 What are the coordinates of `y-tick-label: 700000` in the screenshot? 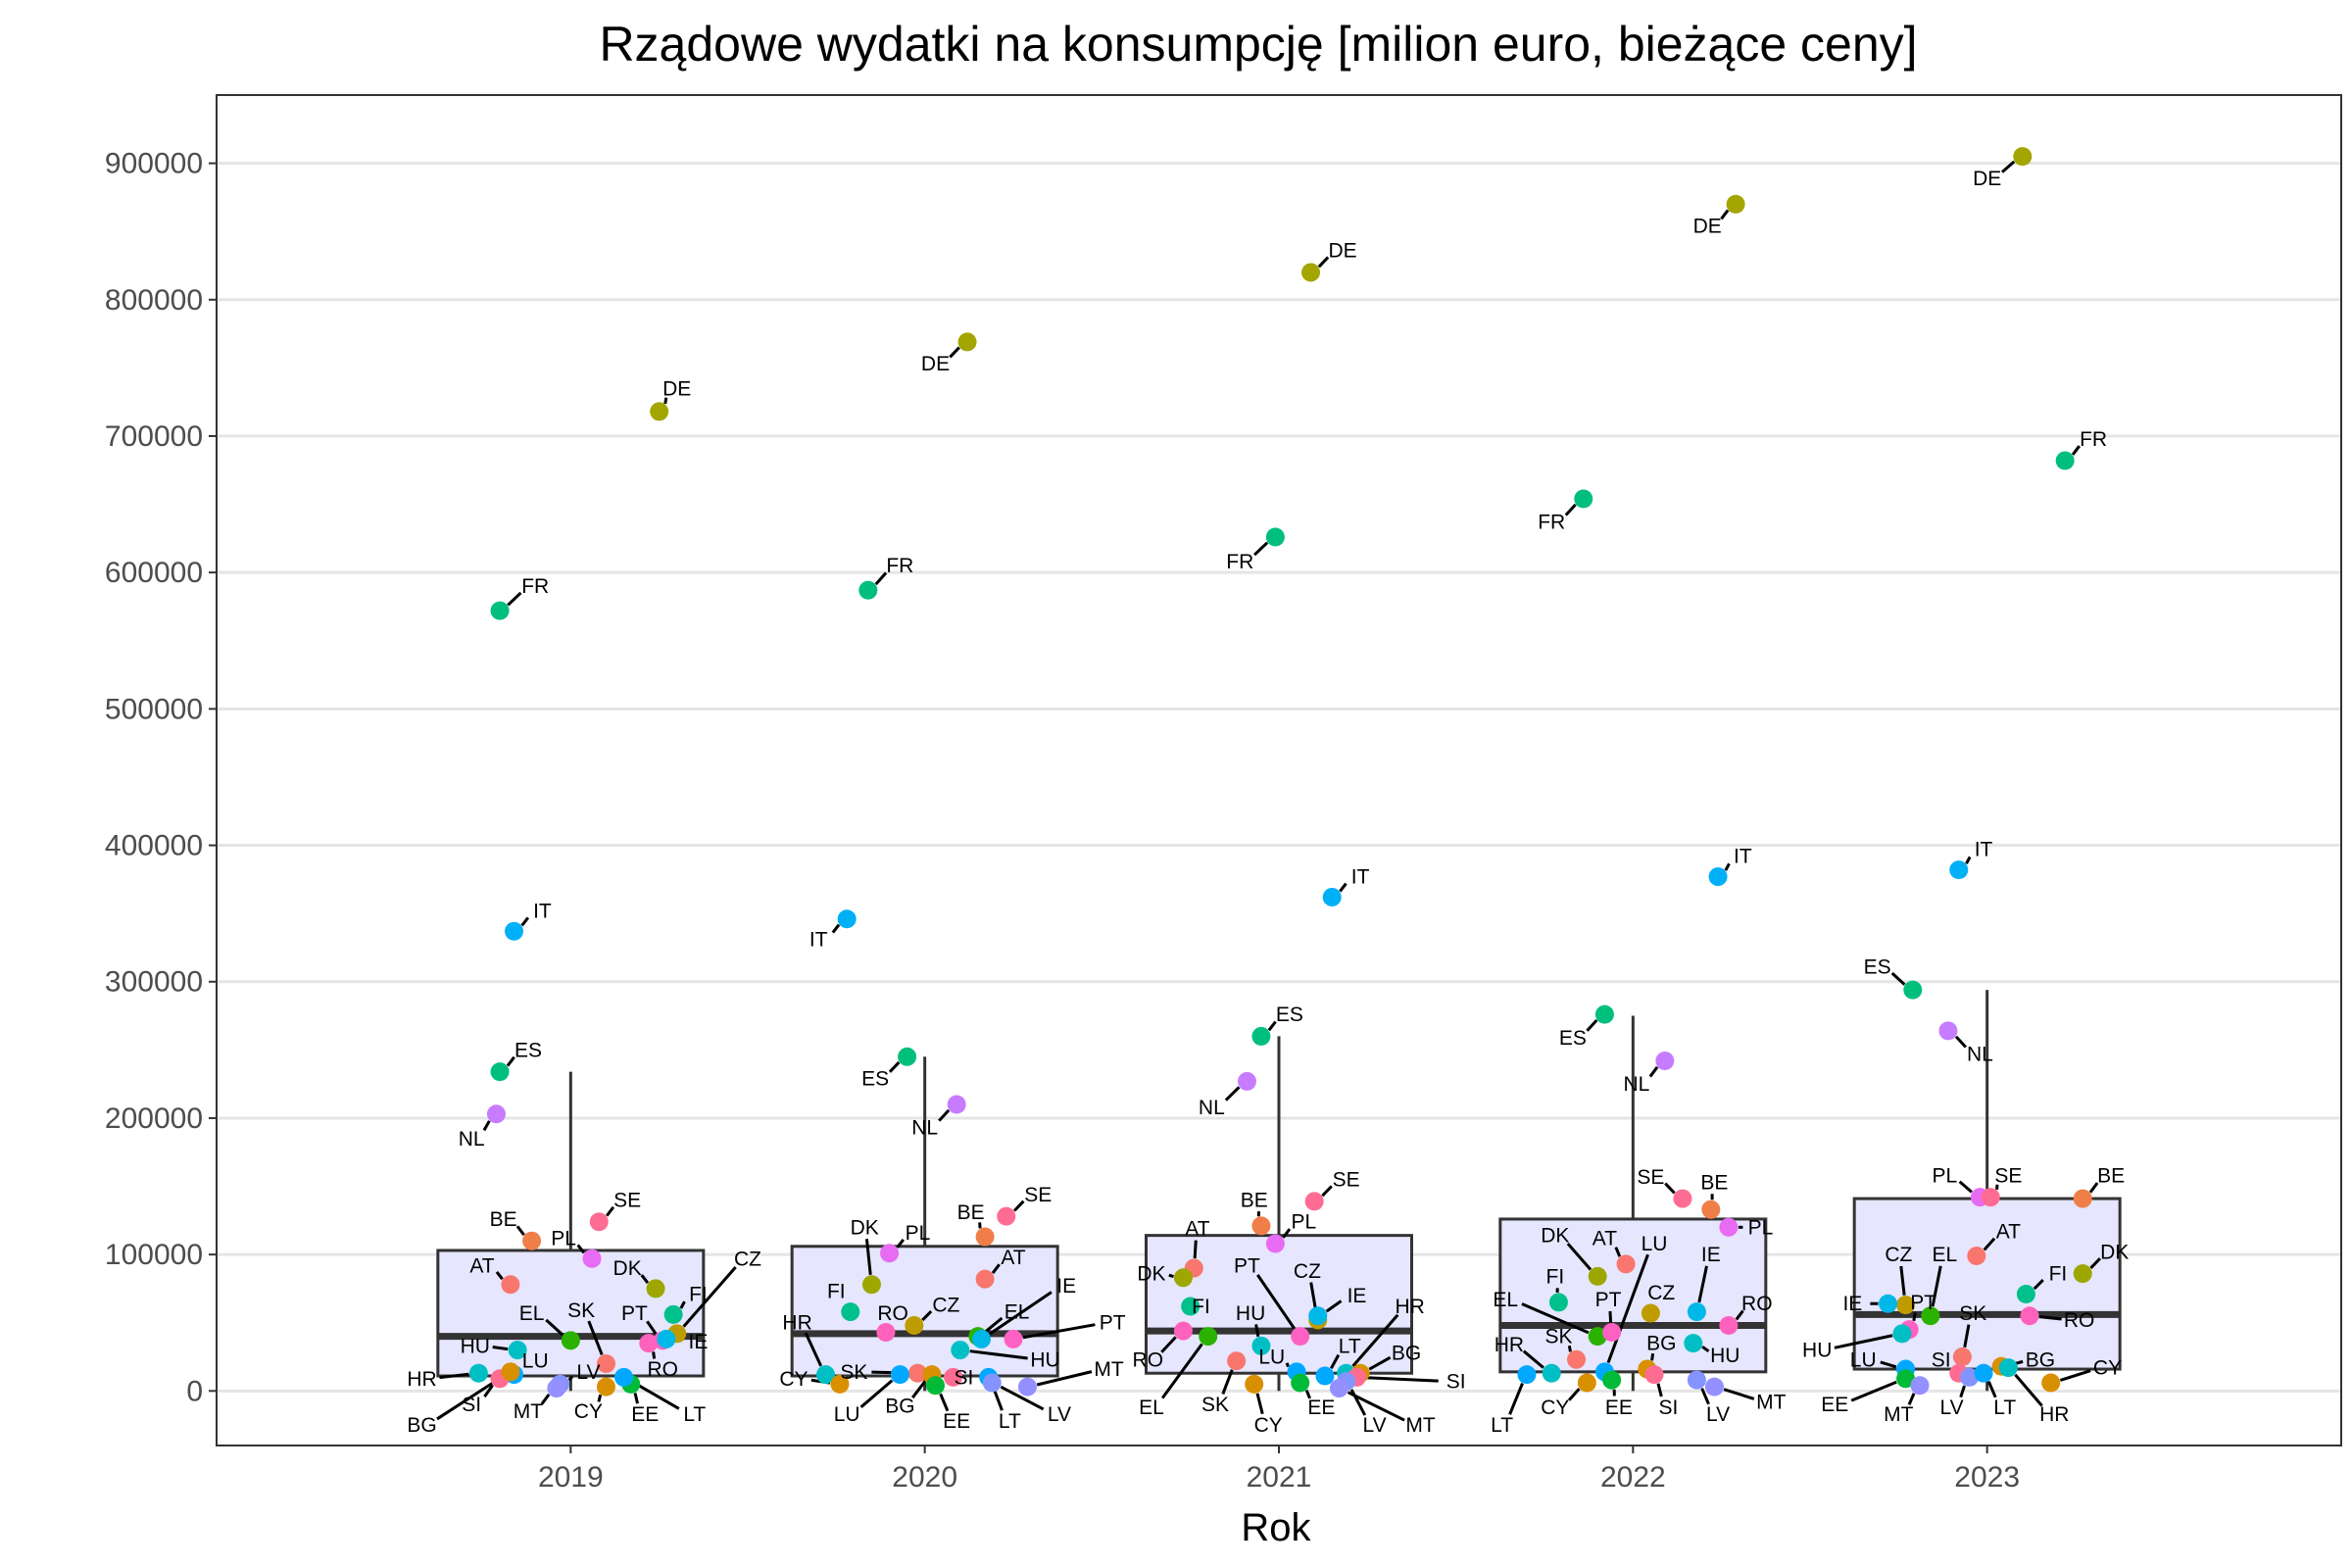 It's located at (154, 436).